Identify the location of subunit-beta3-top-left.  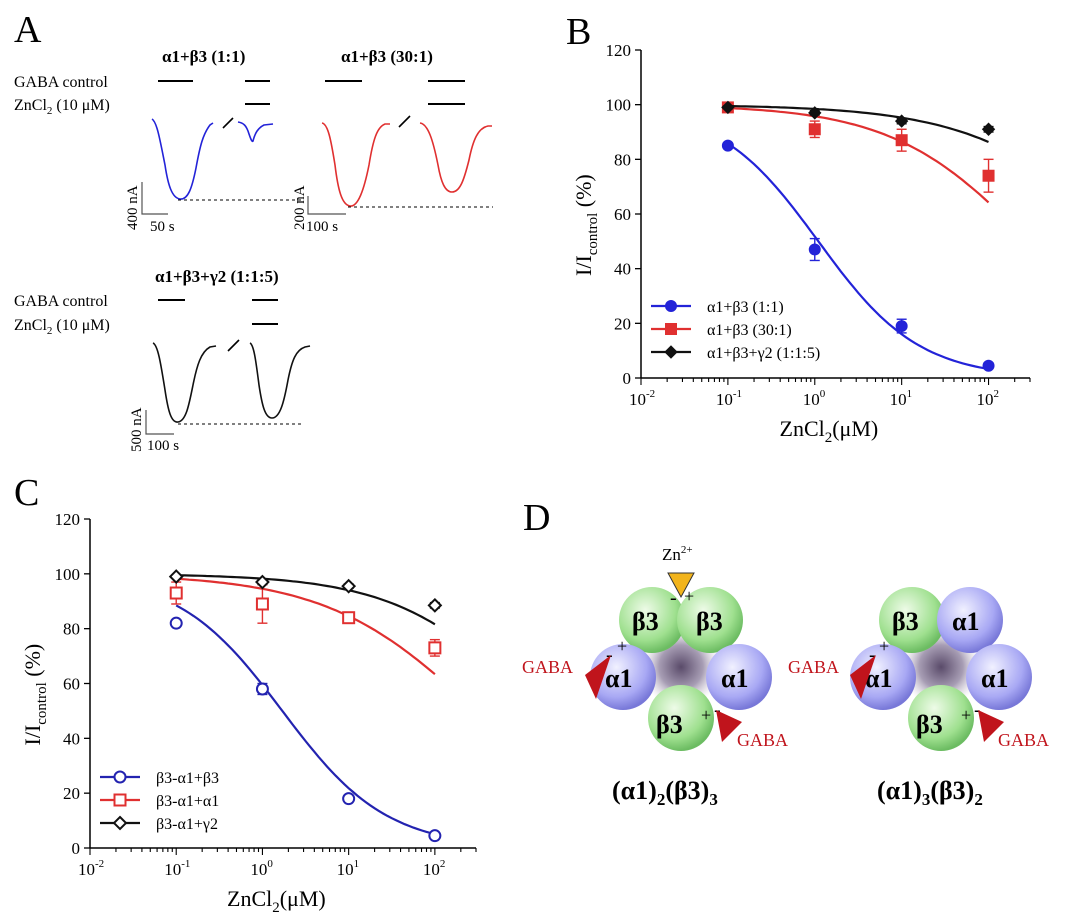
(912, 620).